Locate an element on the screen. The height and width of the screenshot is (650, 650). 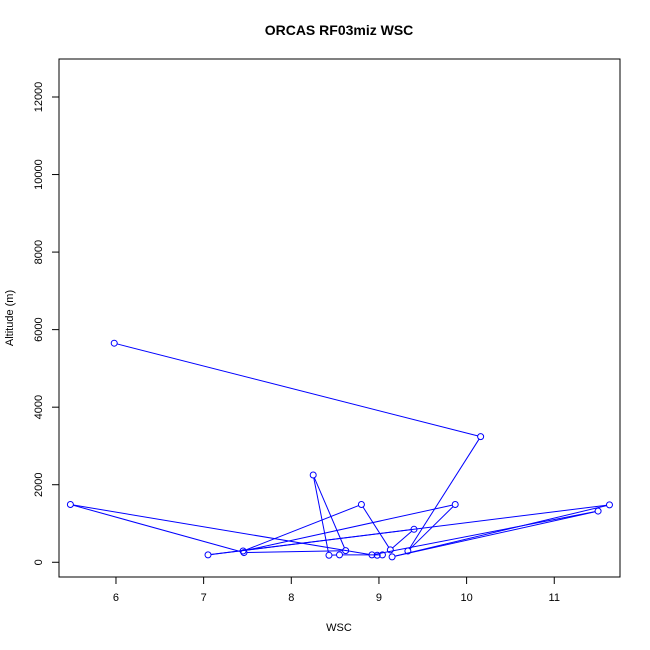
y-axis: 0 2000 4000 6000 8000 10000 12000 is located at coordinates (46, 323).